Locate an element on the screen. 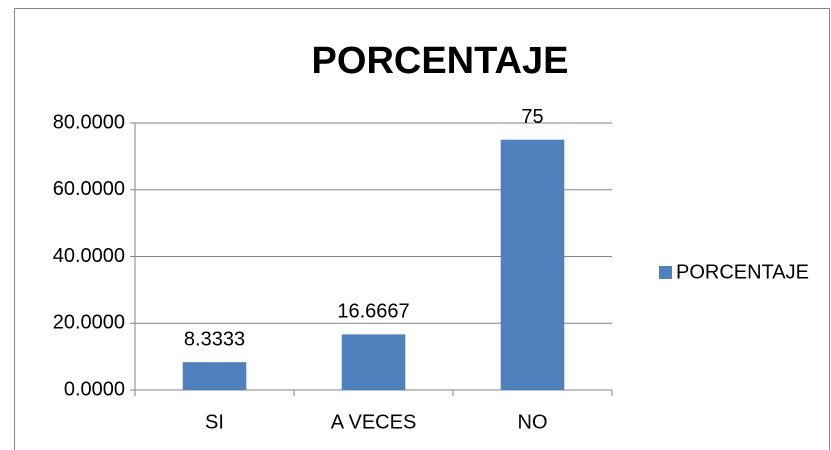  data-label: 16.6667 is located at coordinates (373, 312).